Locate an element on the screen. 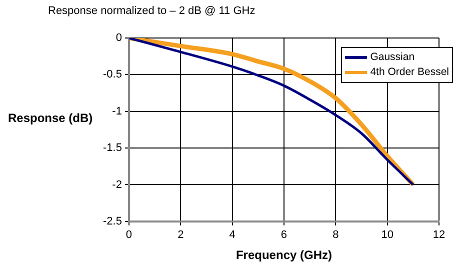  y-tick-label: -0.5 is located at coordinates (112, 74).